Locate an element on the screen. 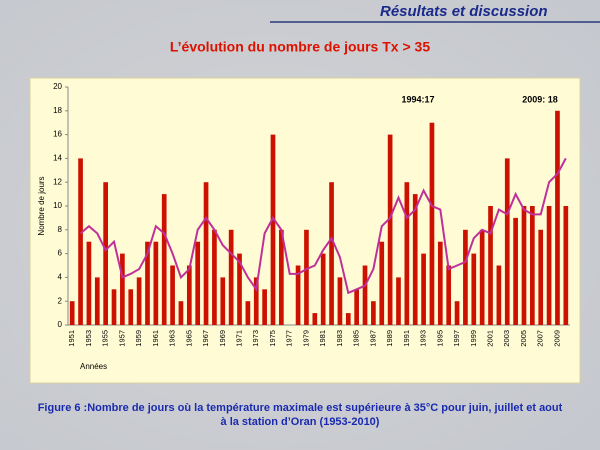 The width and height of the screenshot is (600, 450). x-tick-label: 2005 is located at coordinates (523, 338).